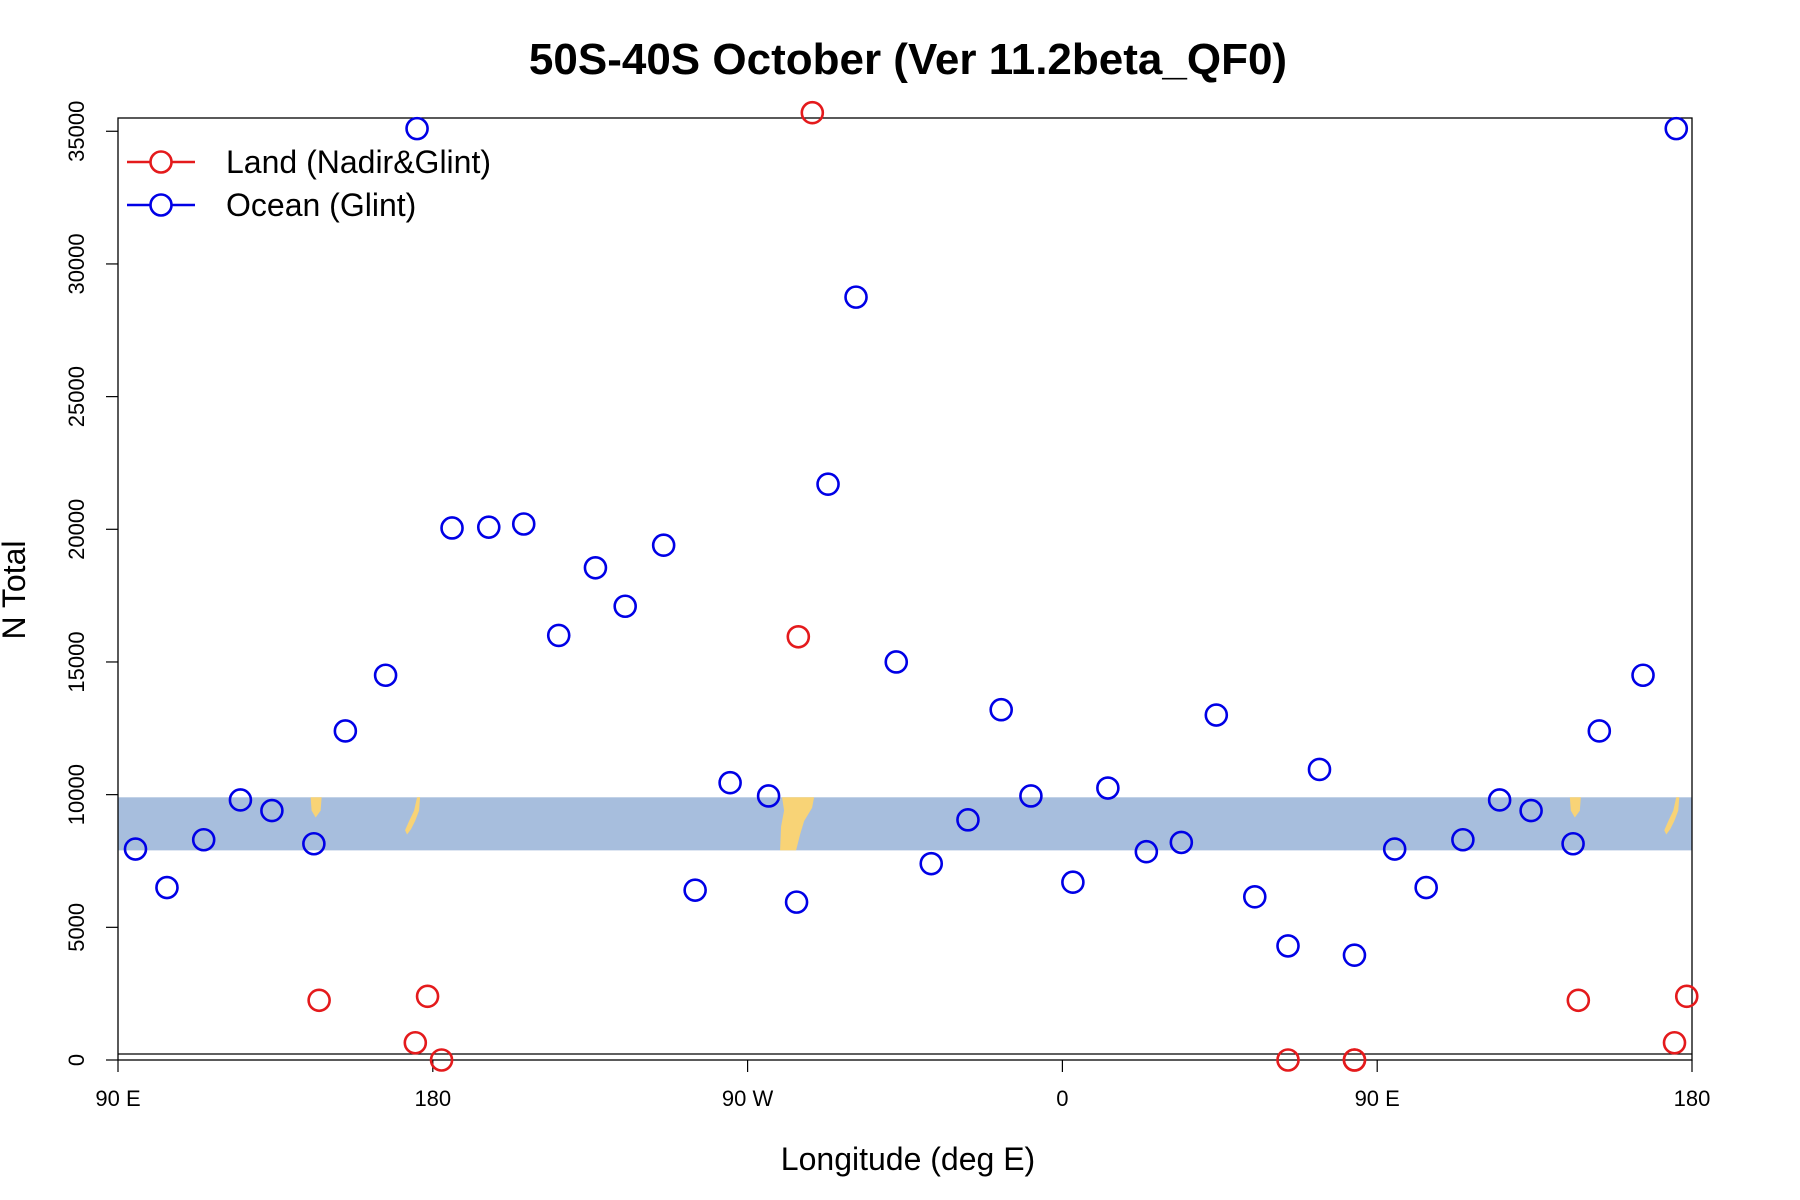 The height and width of the screenshot is (1200, 1800). I want to click on legend-label: Land (Nadir&Glint), so click(358, 162).